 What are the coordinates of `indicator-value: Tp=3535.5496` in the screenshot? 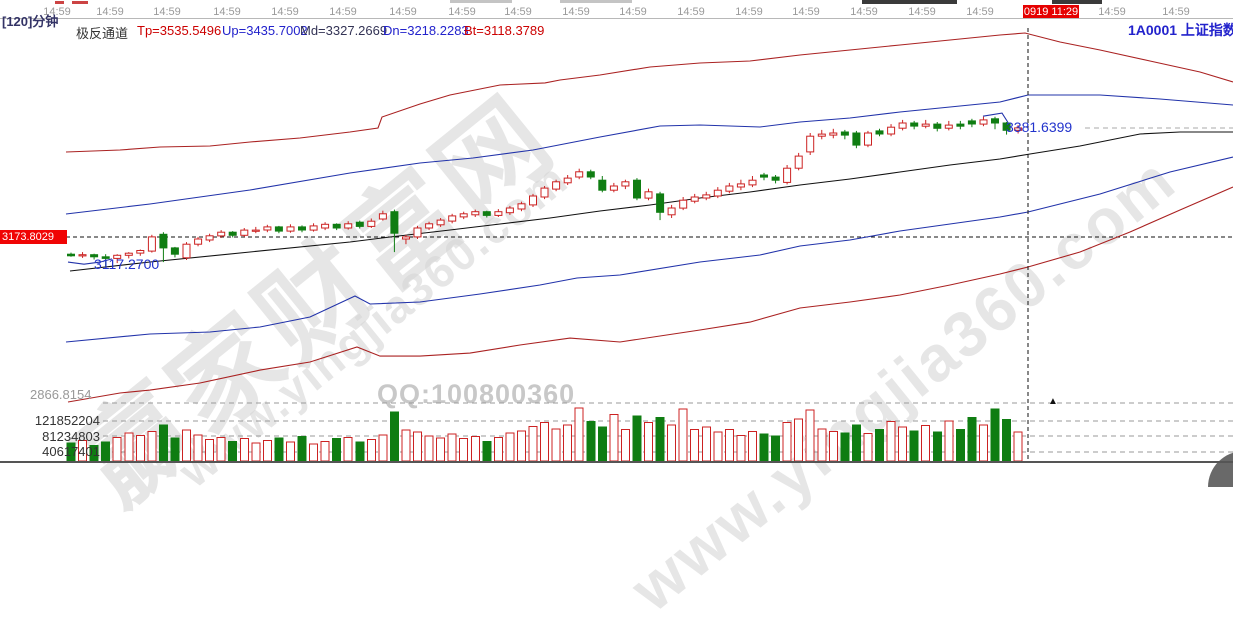 It's located at (179, 30).